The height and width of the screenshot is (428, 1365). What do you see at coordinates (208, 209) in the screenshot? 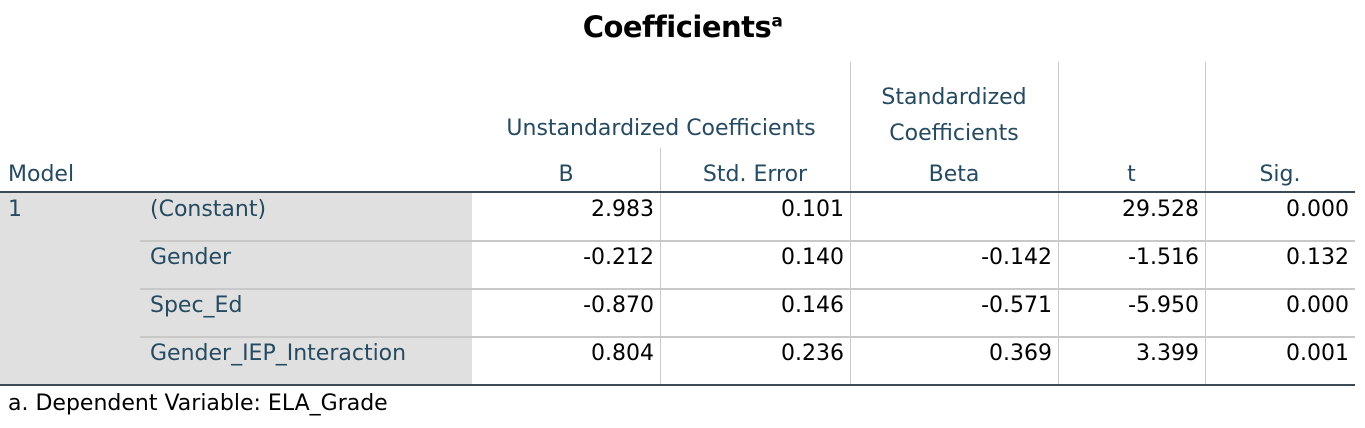
I see `row-label: (Constant)` at bounding box center [208, 209].